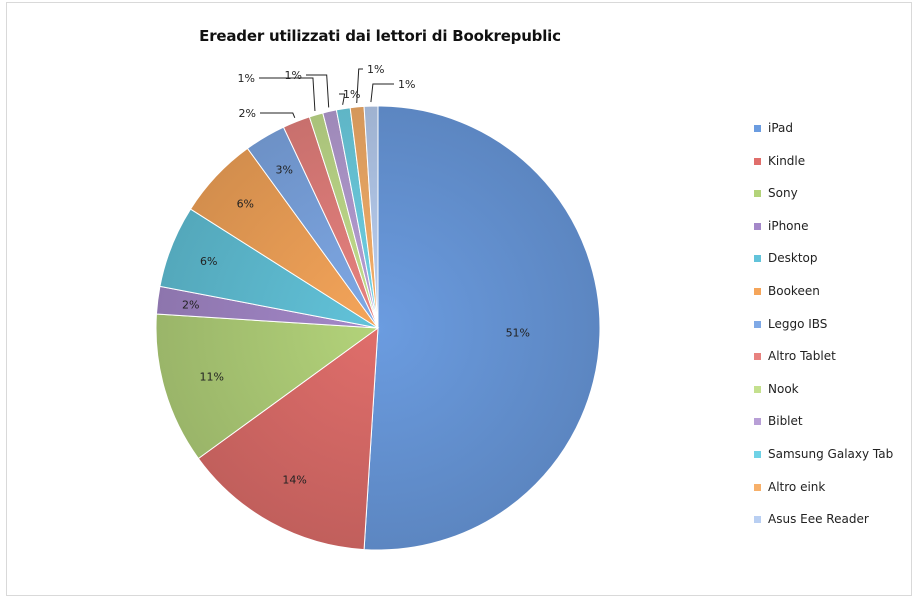 The height and width of the screenshot is (599, 916). I want to click on leader-line-altro-tablet, so click(278, 115).